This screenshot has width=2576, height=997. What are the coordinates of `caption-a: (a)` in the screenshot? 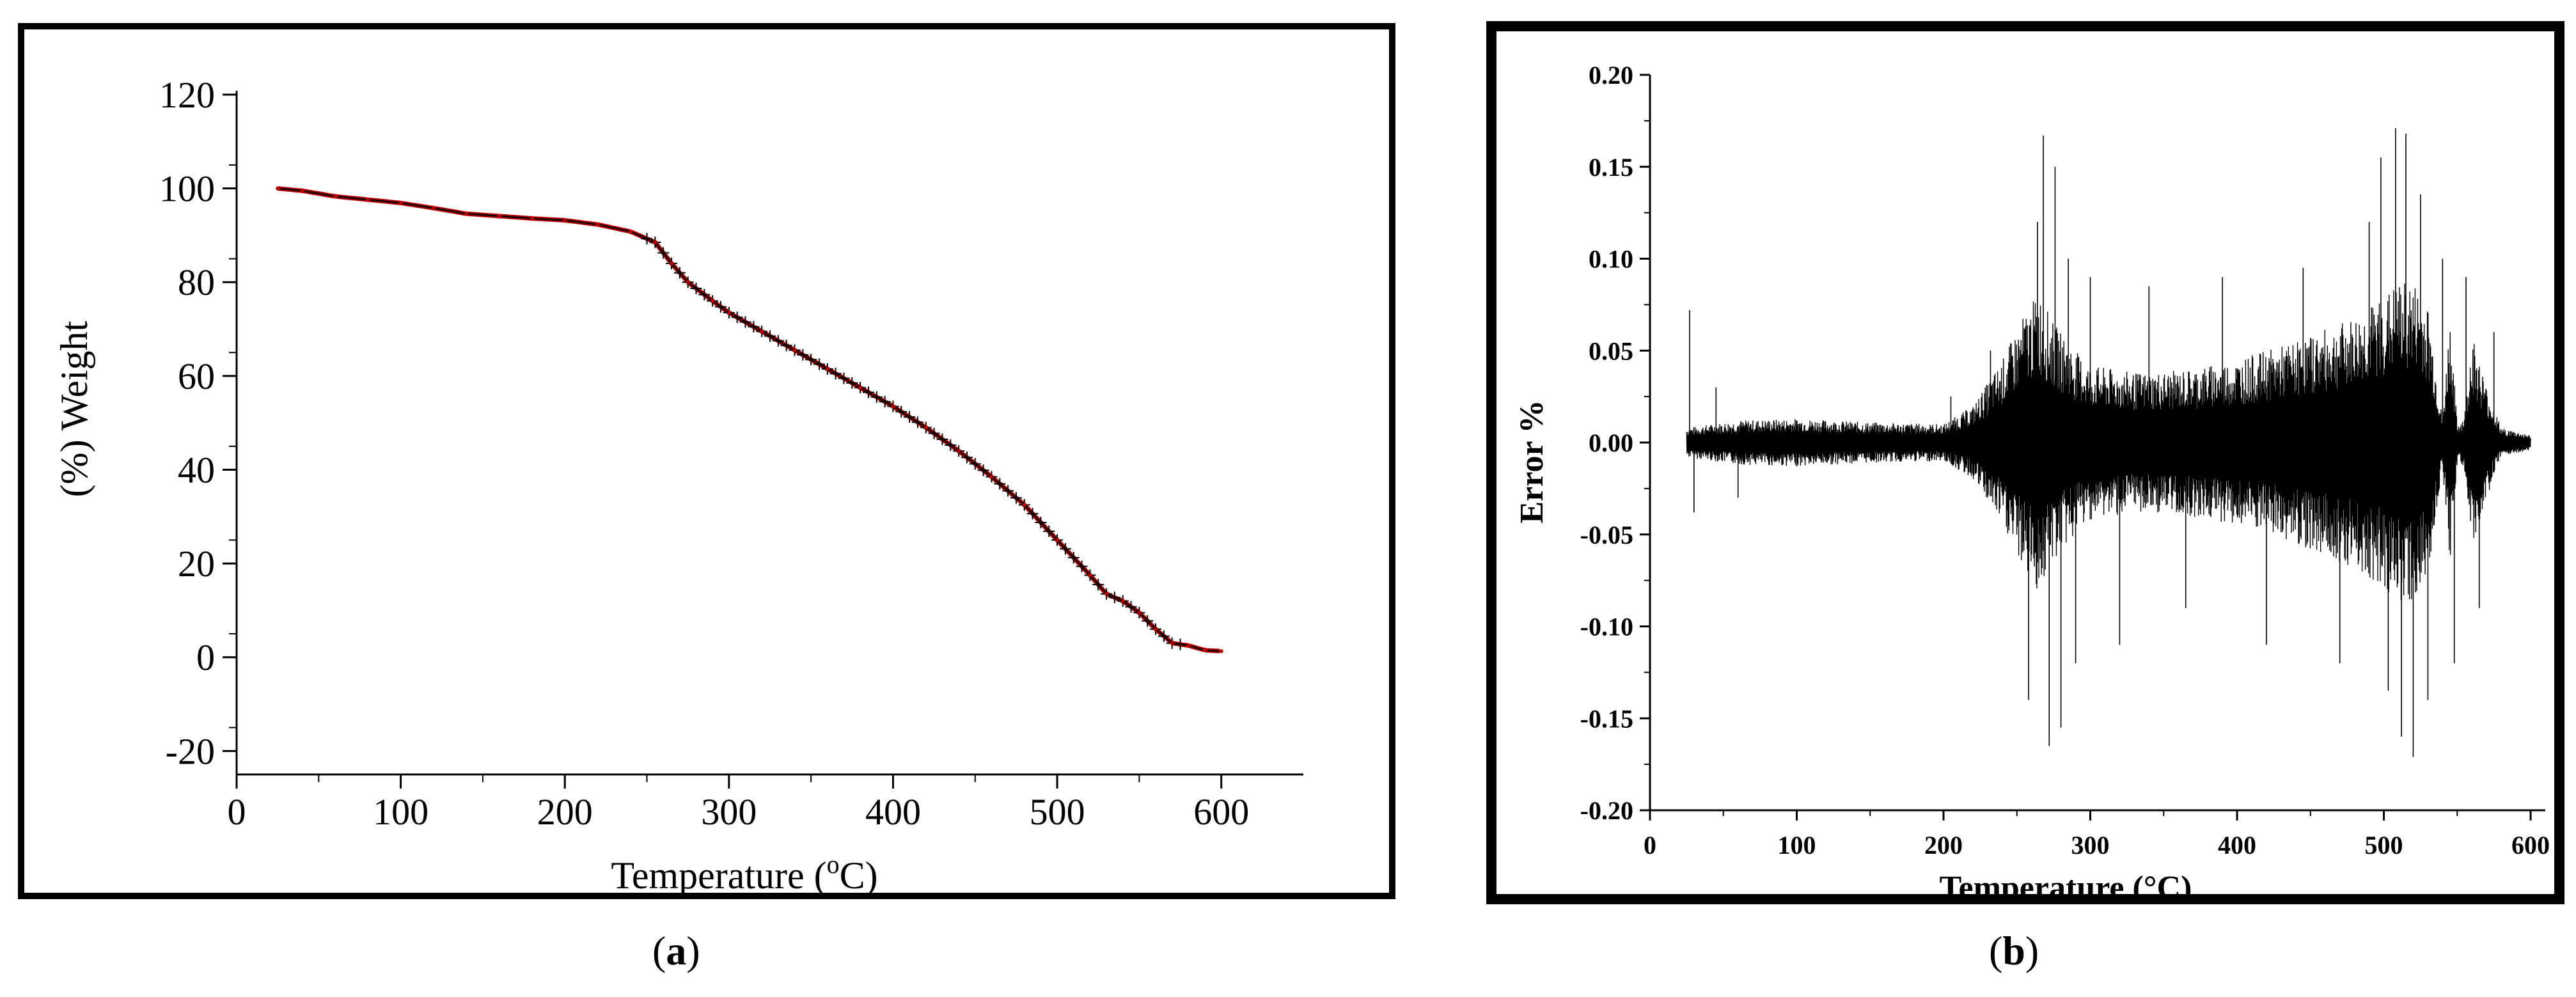 It's located at (676, 950).